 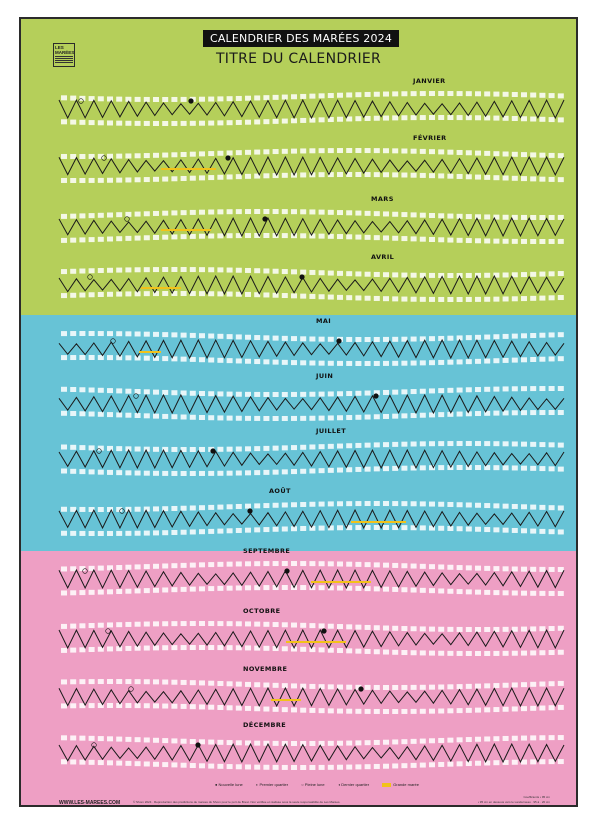 I want to click on logo-text: LES MARÉES, so click(x=65, y=50).